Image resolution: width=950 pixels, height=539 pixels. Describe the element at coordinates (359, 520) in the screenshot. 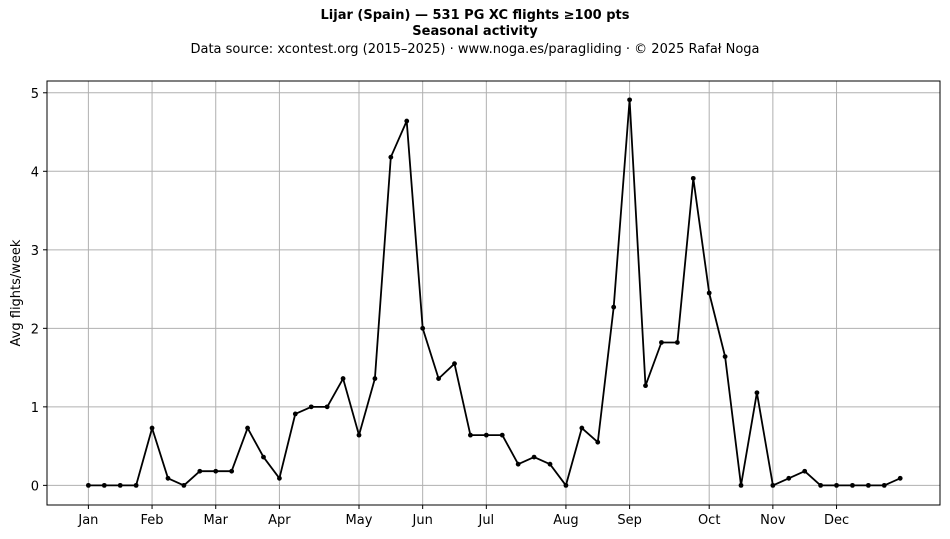

I see `x-tick-label: May` at that location.